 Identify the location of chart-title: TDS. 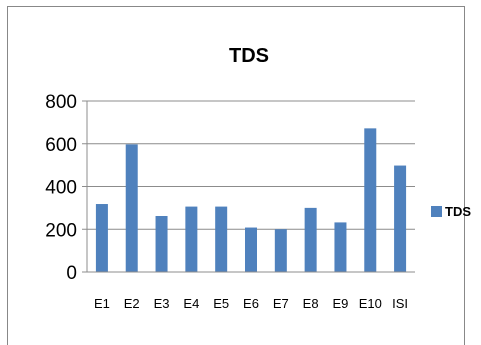
(249, 56).